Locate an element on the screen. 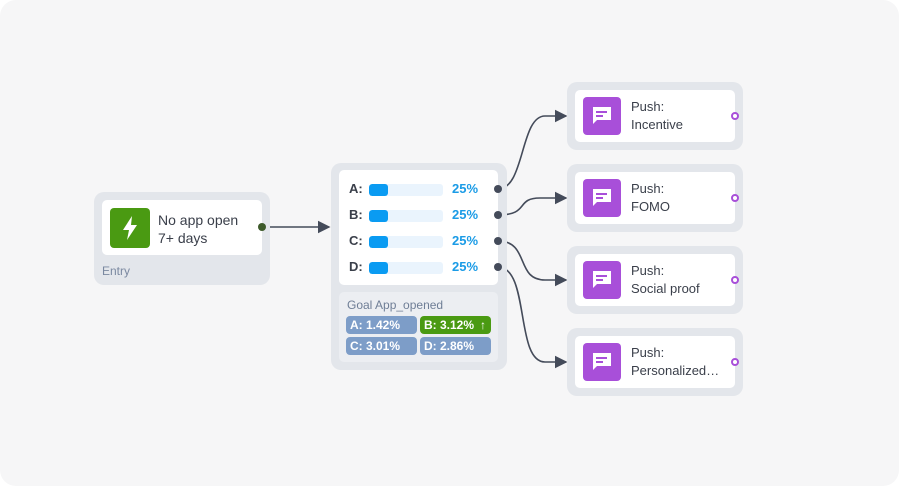 Image resolution: width=899 pixels, height=486 pixels. goal-result-text: B: 3.12% is located at coordinates (449, 325).